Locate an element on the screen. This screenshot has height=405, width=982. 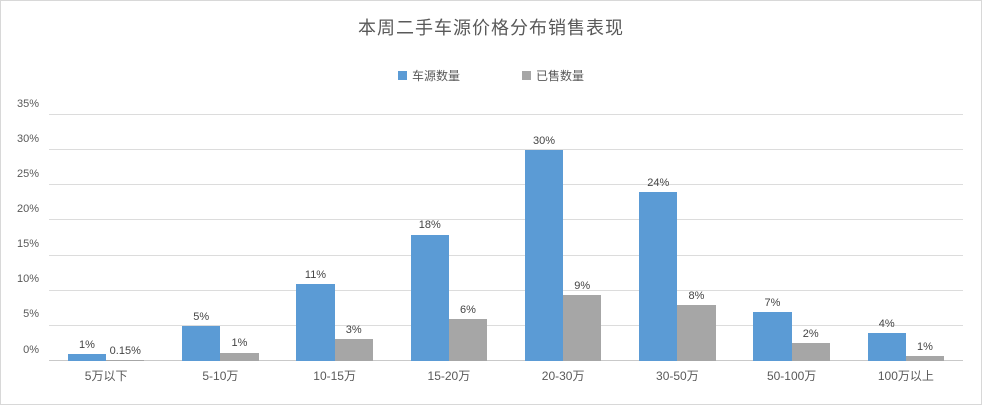
y-tick-label: 15% is located at coordinates (27, 244).